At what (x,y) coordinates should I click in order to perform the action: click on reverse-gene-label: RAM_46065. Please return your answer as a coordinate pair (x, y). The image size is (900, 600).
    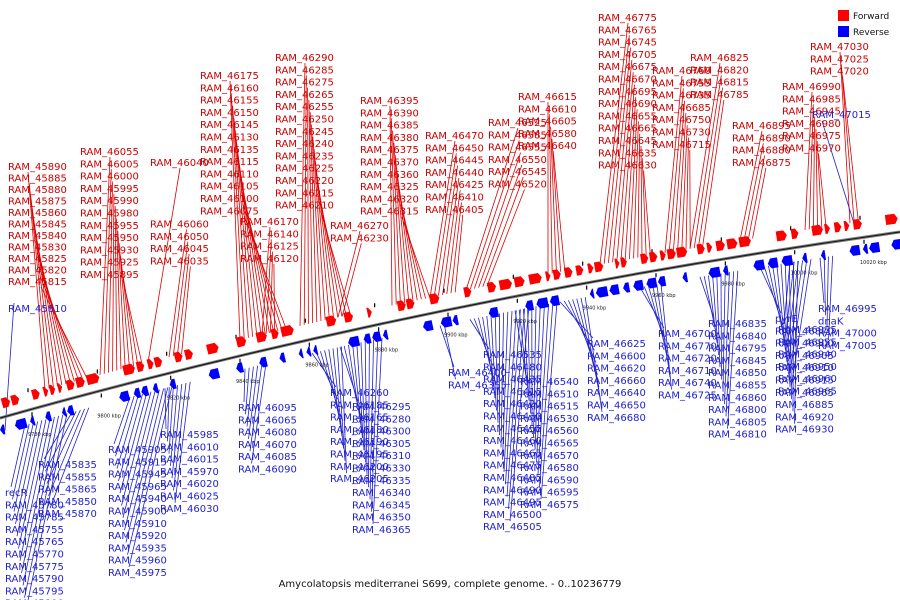
    Looking at the image, I should click on (267, 420).